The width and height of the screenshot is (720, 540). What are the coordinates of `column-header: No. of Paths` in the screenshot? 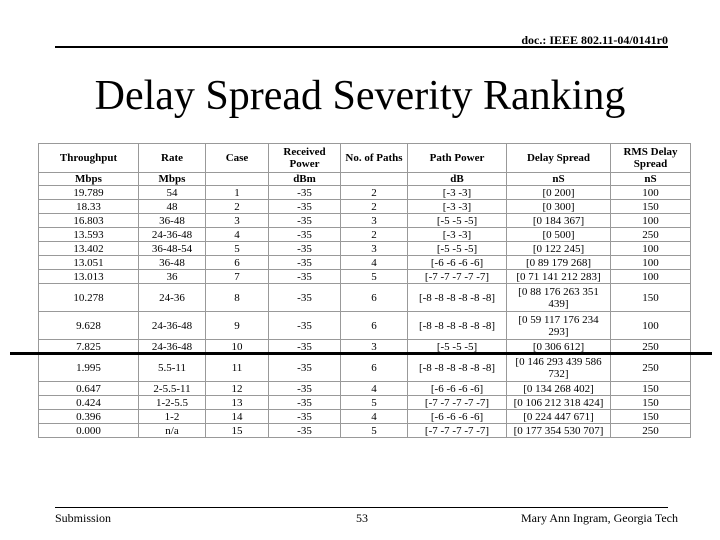 It's located at (374, 158).